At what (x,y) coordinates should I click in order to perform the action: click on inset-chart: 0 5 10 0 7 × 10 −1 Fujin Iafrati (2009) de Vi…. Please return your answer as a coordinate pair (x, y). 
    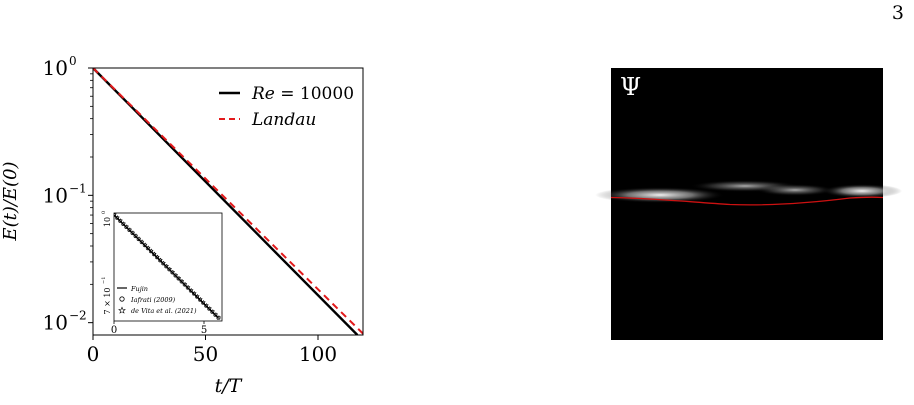
    Looking at the image, I should click on (162, 273).